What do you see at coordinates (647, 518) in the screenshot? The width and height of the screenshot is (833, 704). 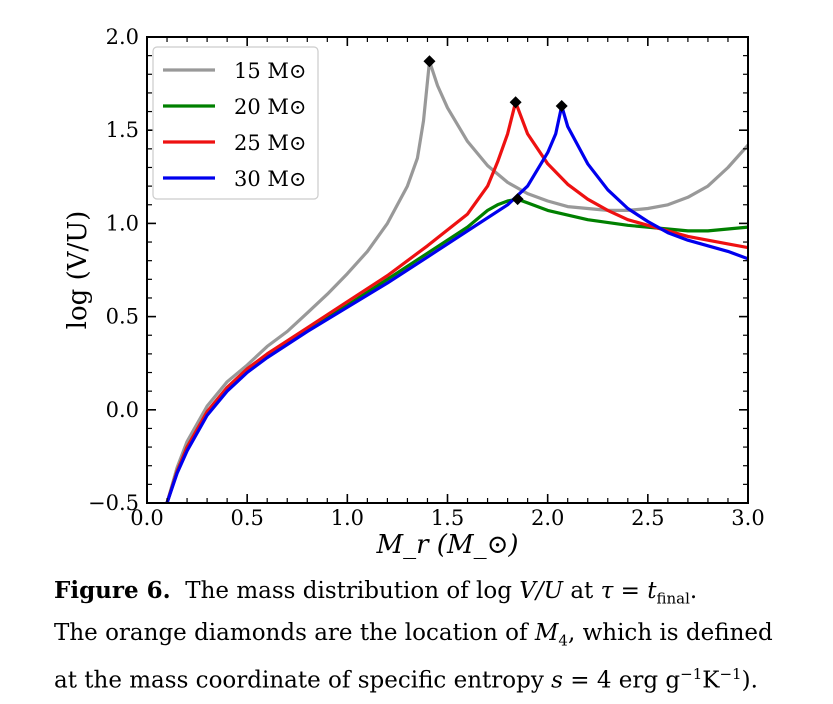 I see `x-tick-label: 2.5` at bounding box center [647, 518].